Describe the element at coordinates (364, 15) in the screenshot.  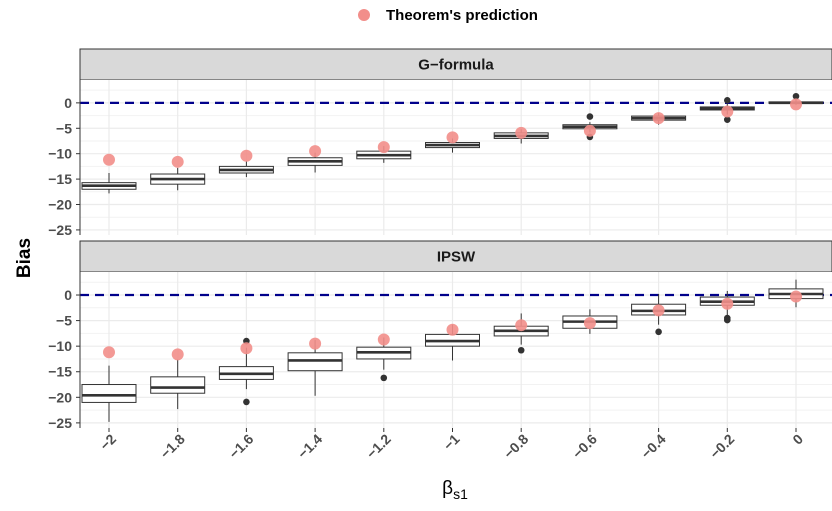
I see `legend-prediction-marker` at that location.